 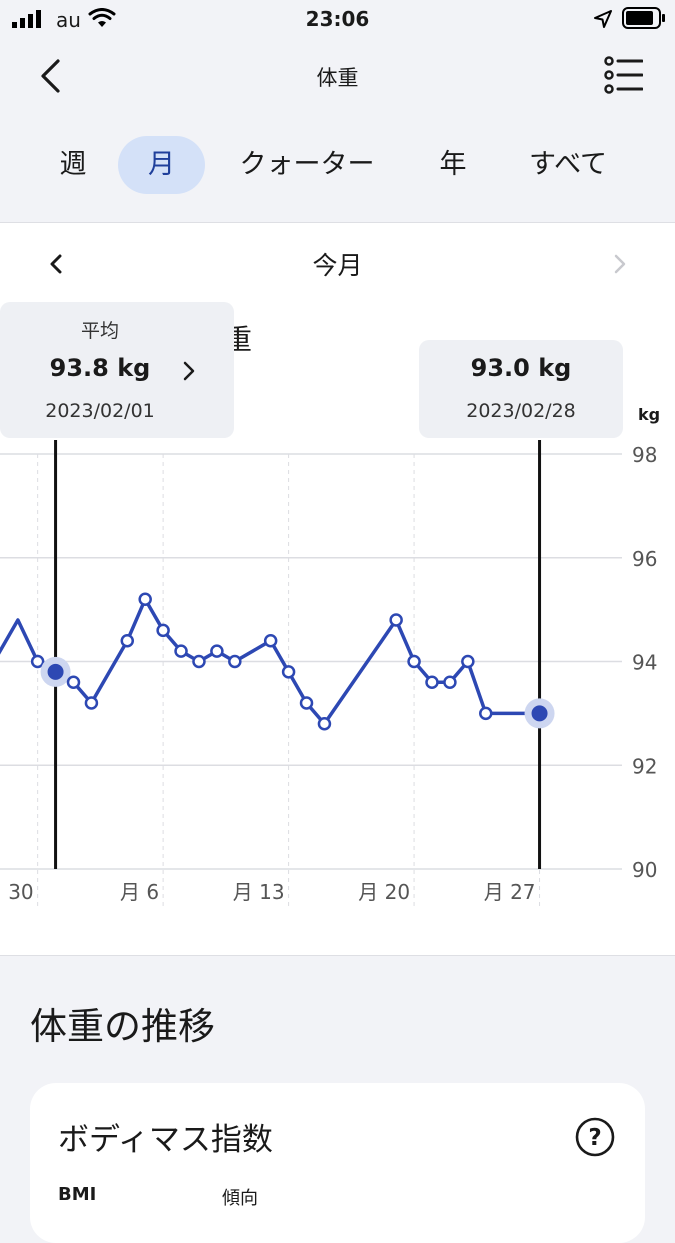 What do you see at coordinates (337, 265) in the screenshot?
I see `period-label: 今月` at bounding box center [337, 265].